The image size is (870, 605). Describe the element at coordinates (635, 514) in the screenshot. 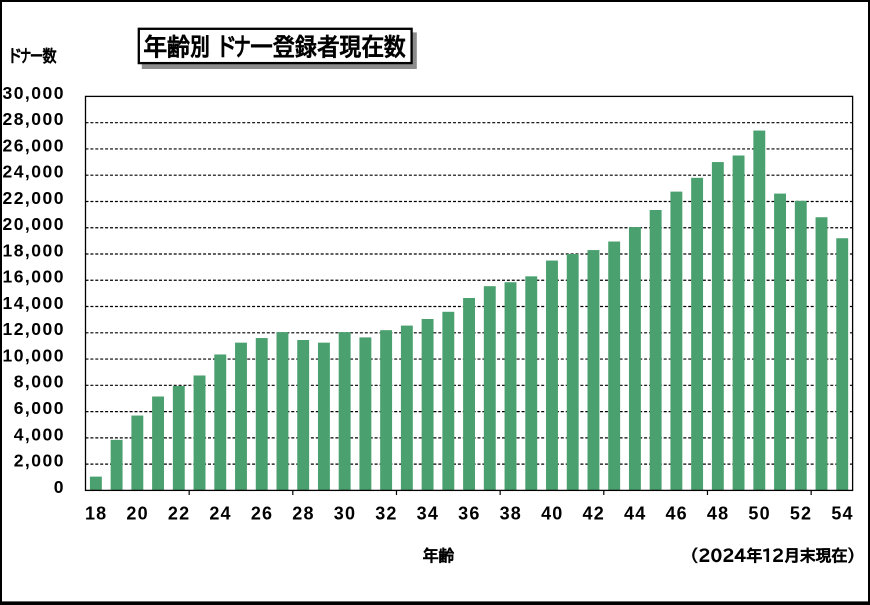

I see `svg-text: 44` at that location.